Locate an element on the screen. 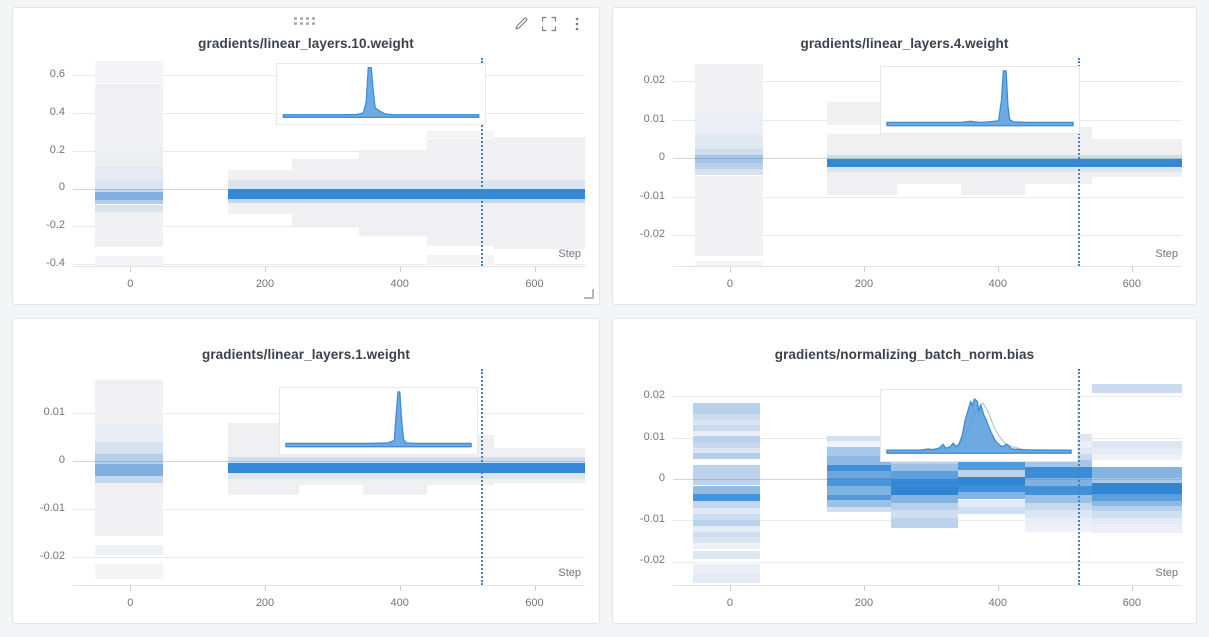 The height and width of the screenshot is (637, 1209). kebab-menu-icon is located at coordinates (577, 24).